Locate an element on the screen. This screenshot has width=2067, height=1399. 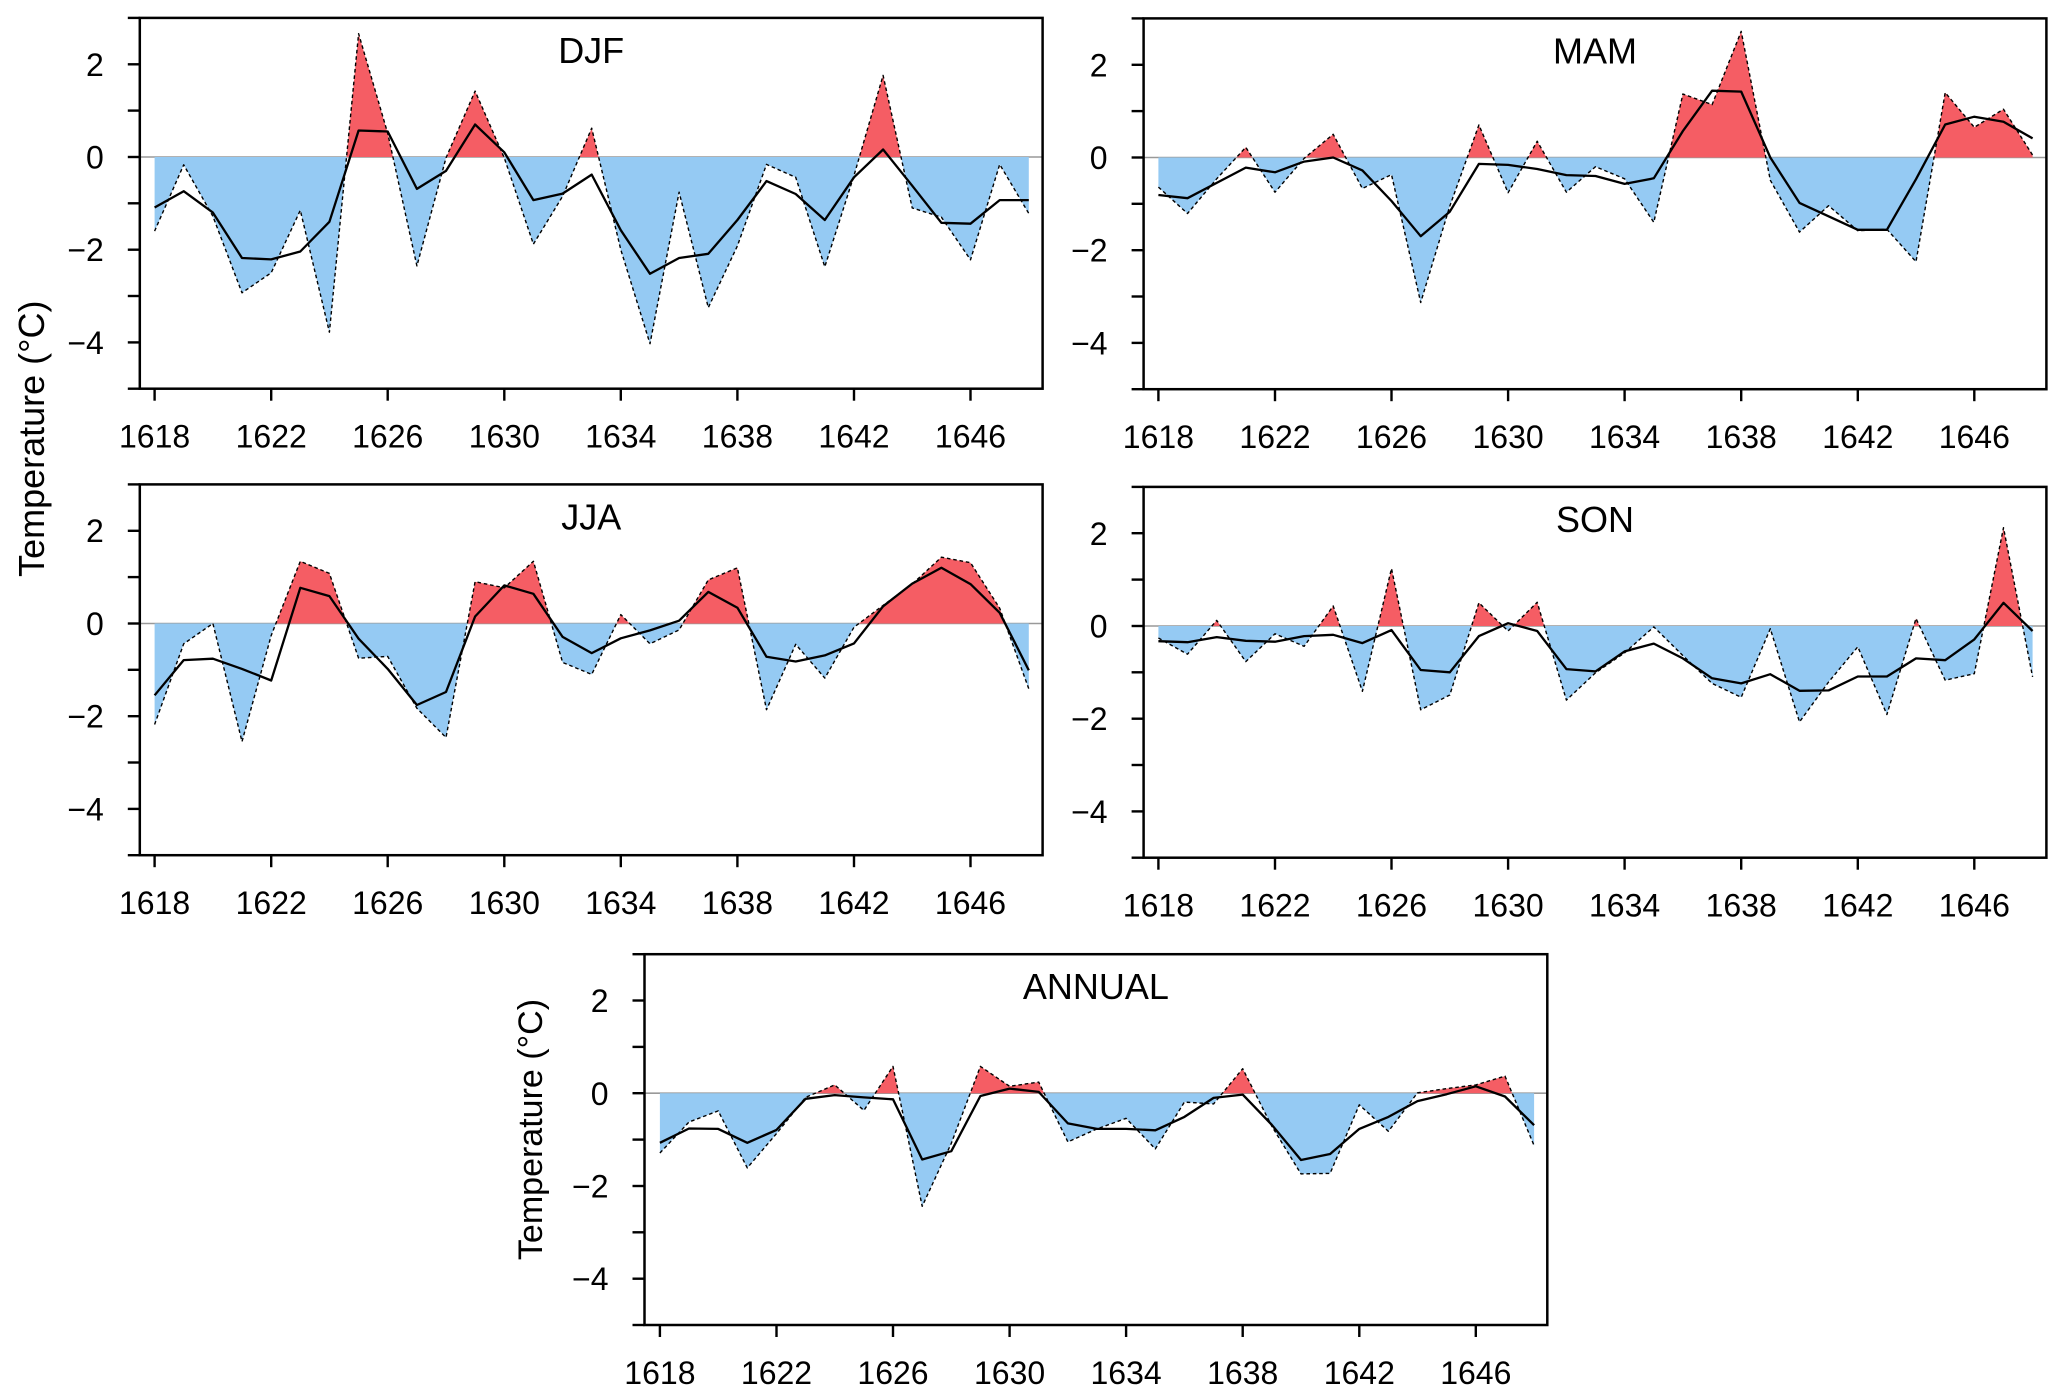
svg-text: SON is located at coordinates (1595, 519).